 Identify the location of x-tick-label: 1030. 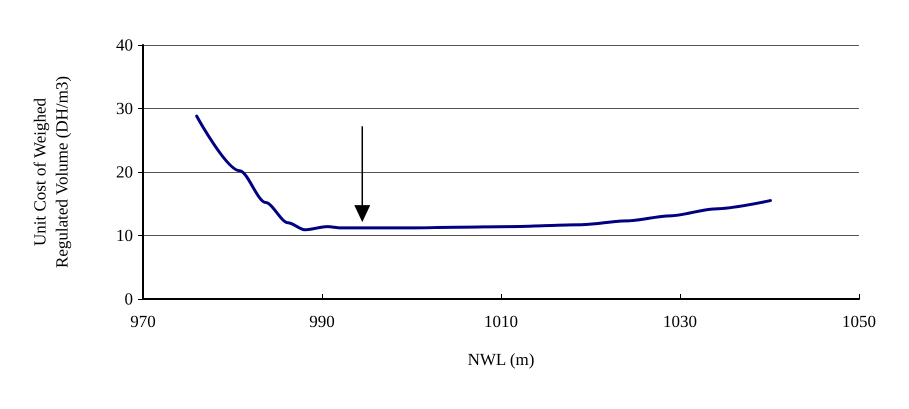
(680, 321).